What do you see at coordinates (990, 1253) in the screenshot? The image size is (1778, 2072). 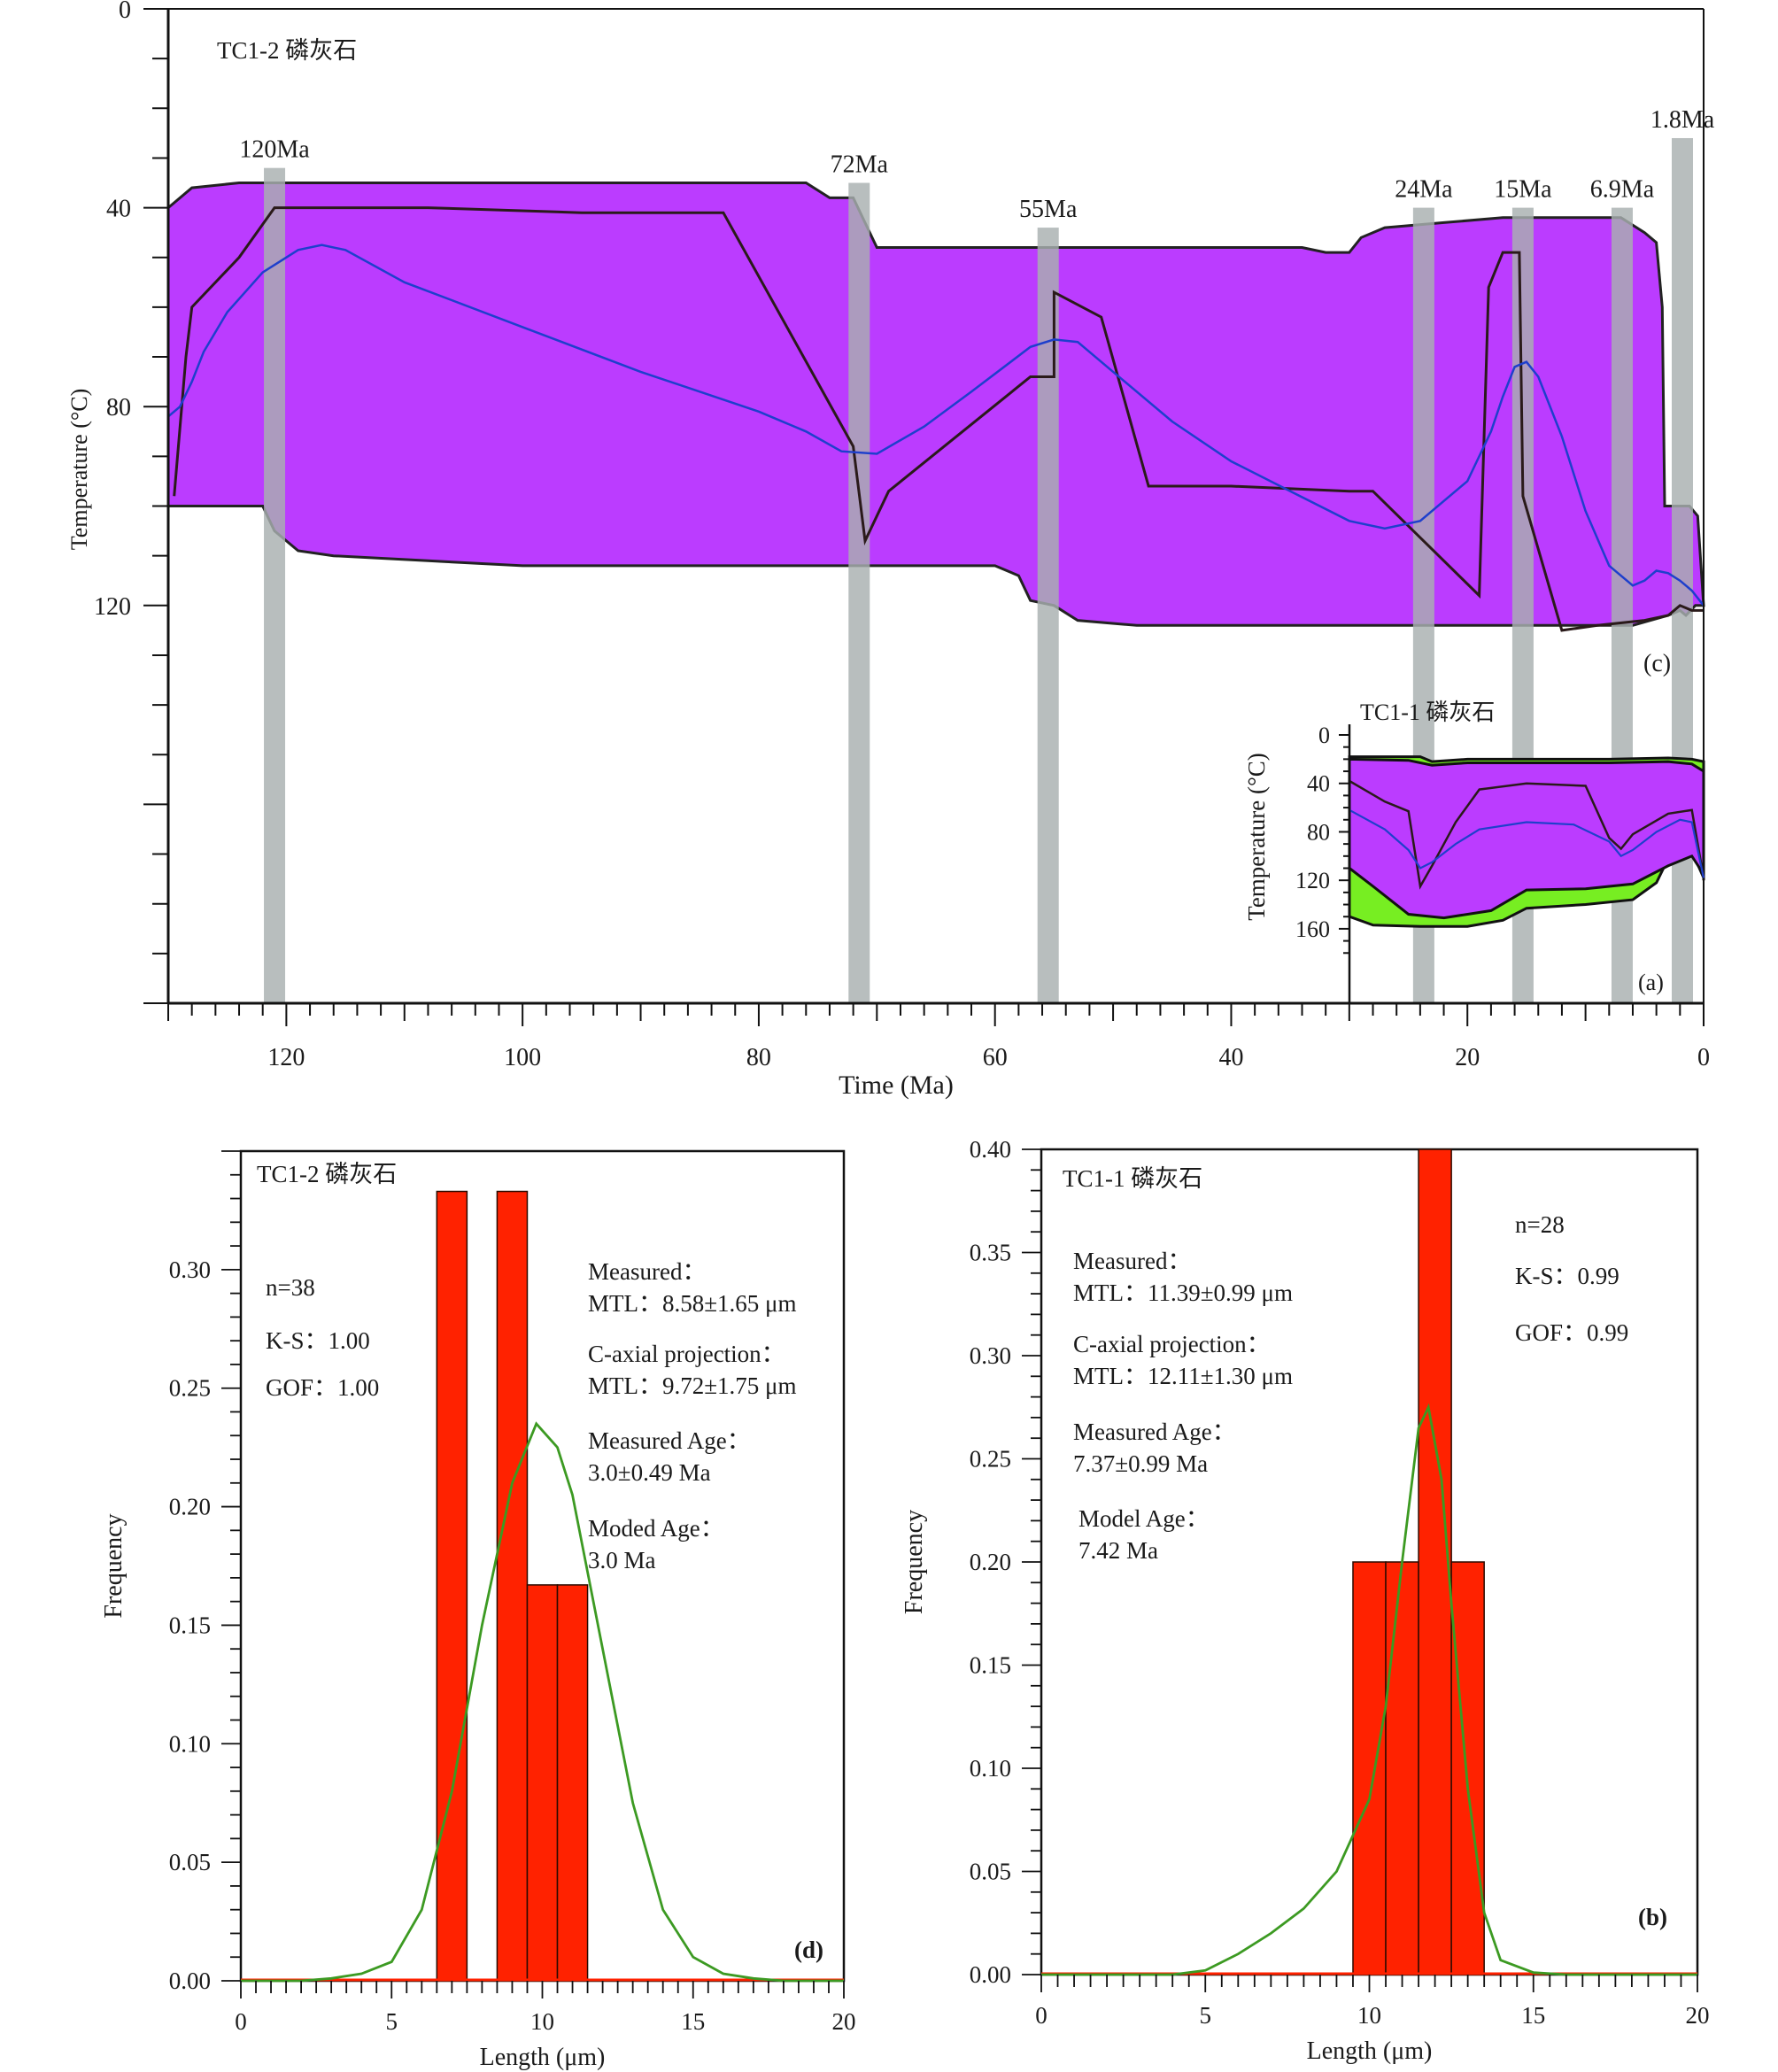 I see `y-tick-label: 0.35` at bounding box center [990, 1253].